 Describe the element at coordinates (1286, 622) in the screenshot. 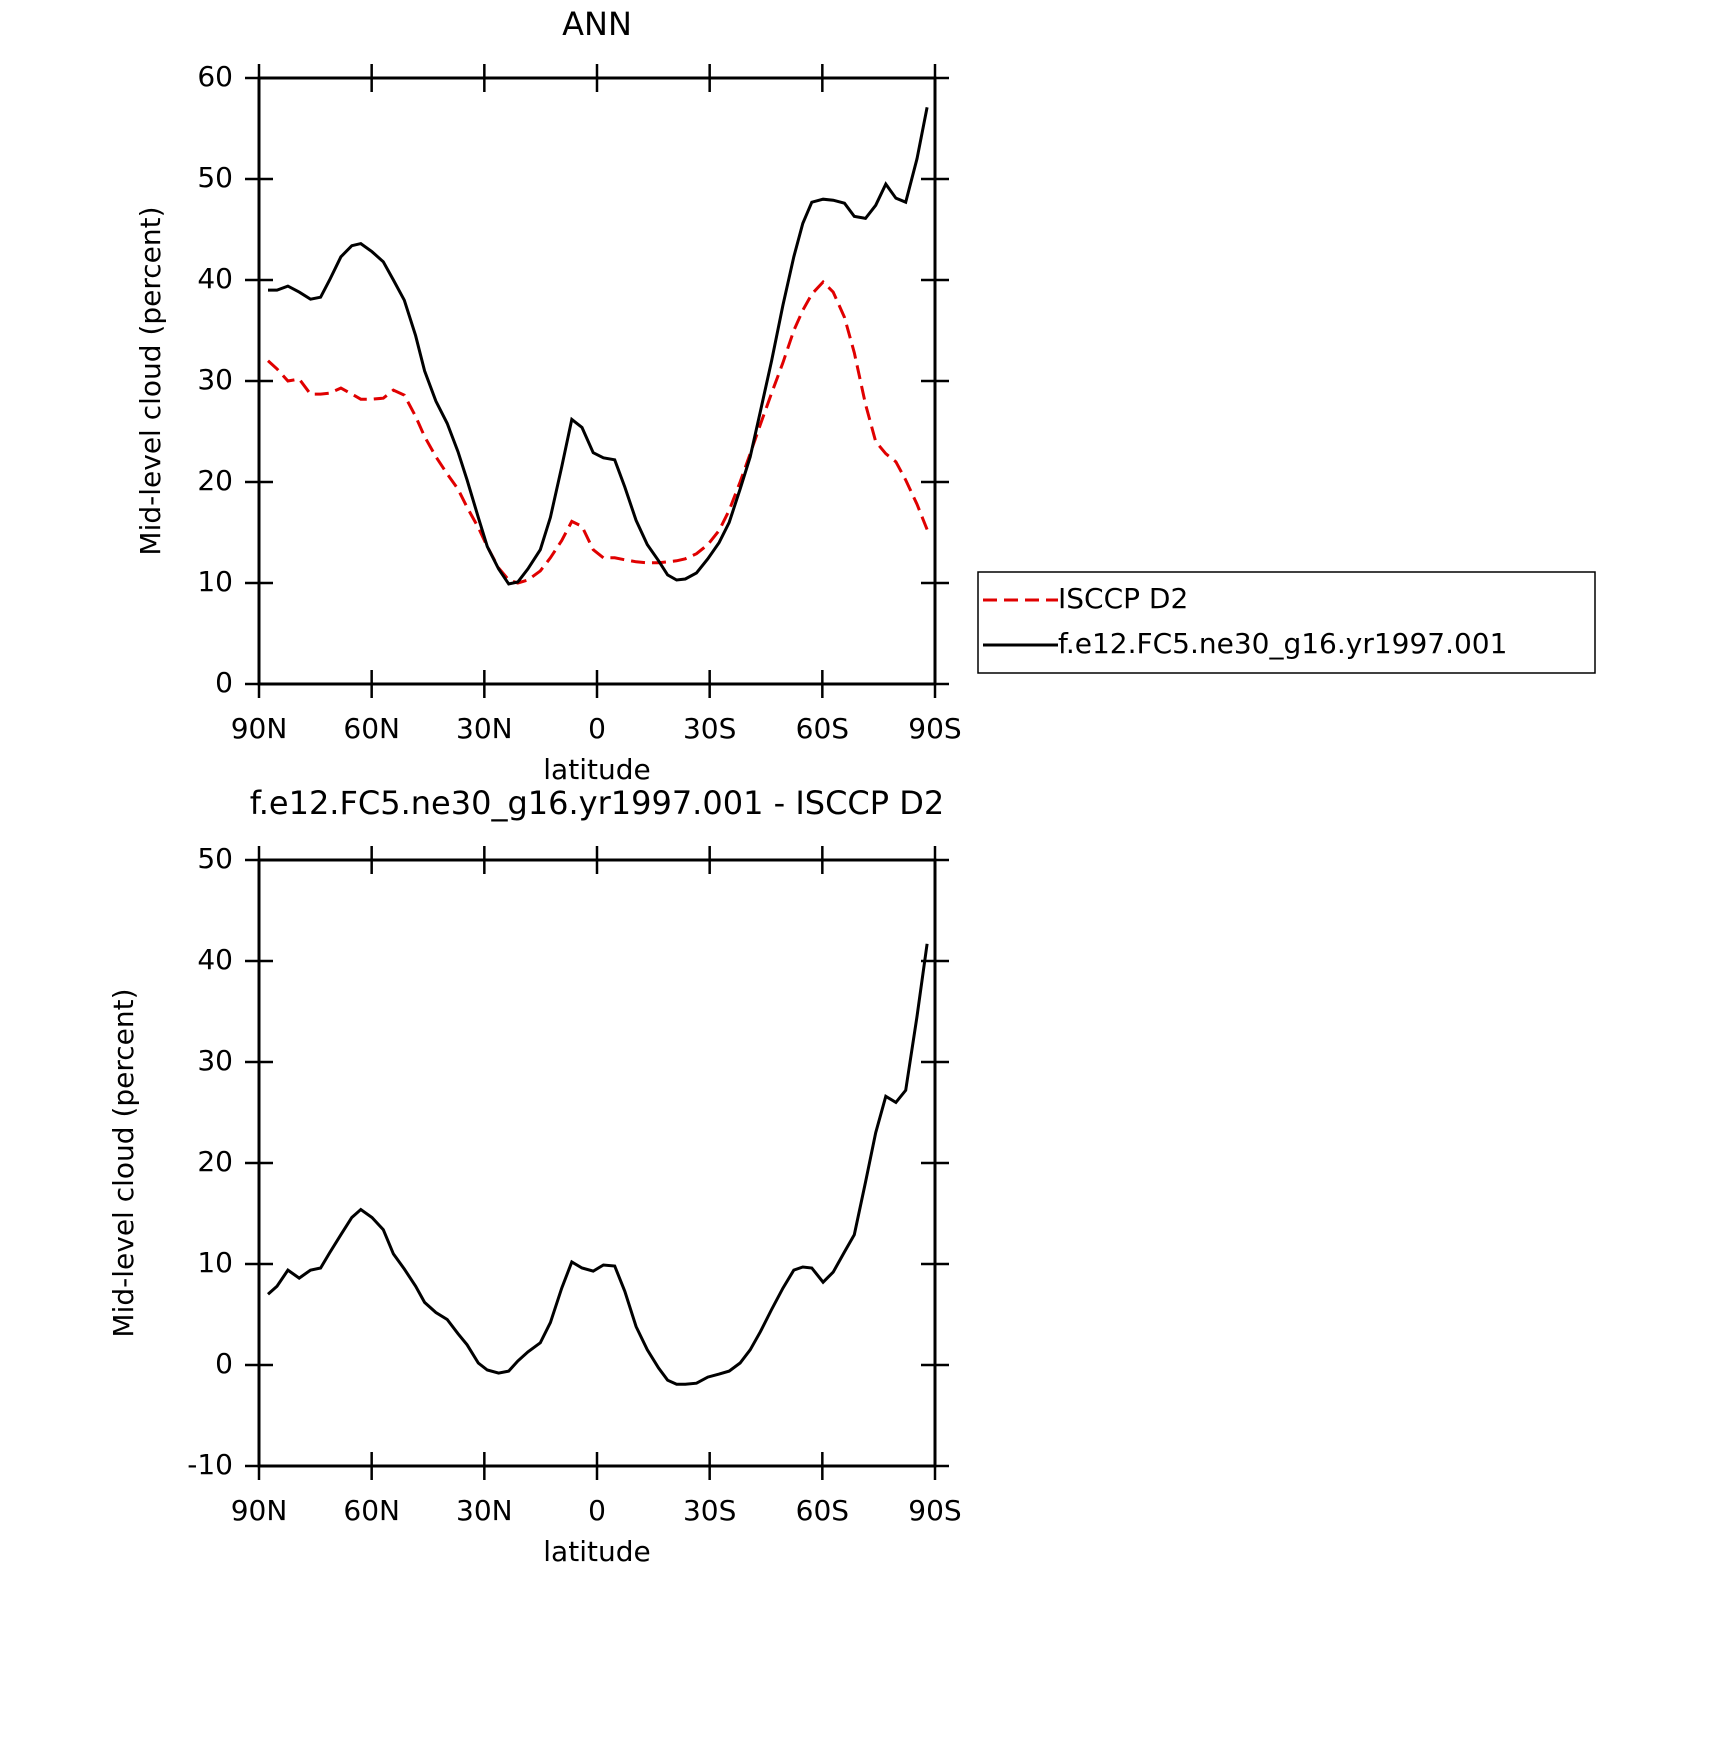

I see `legend-box` at that location.